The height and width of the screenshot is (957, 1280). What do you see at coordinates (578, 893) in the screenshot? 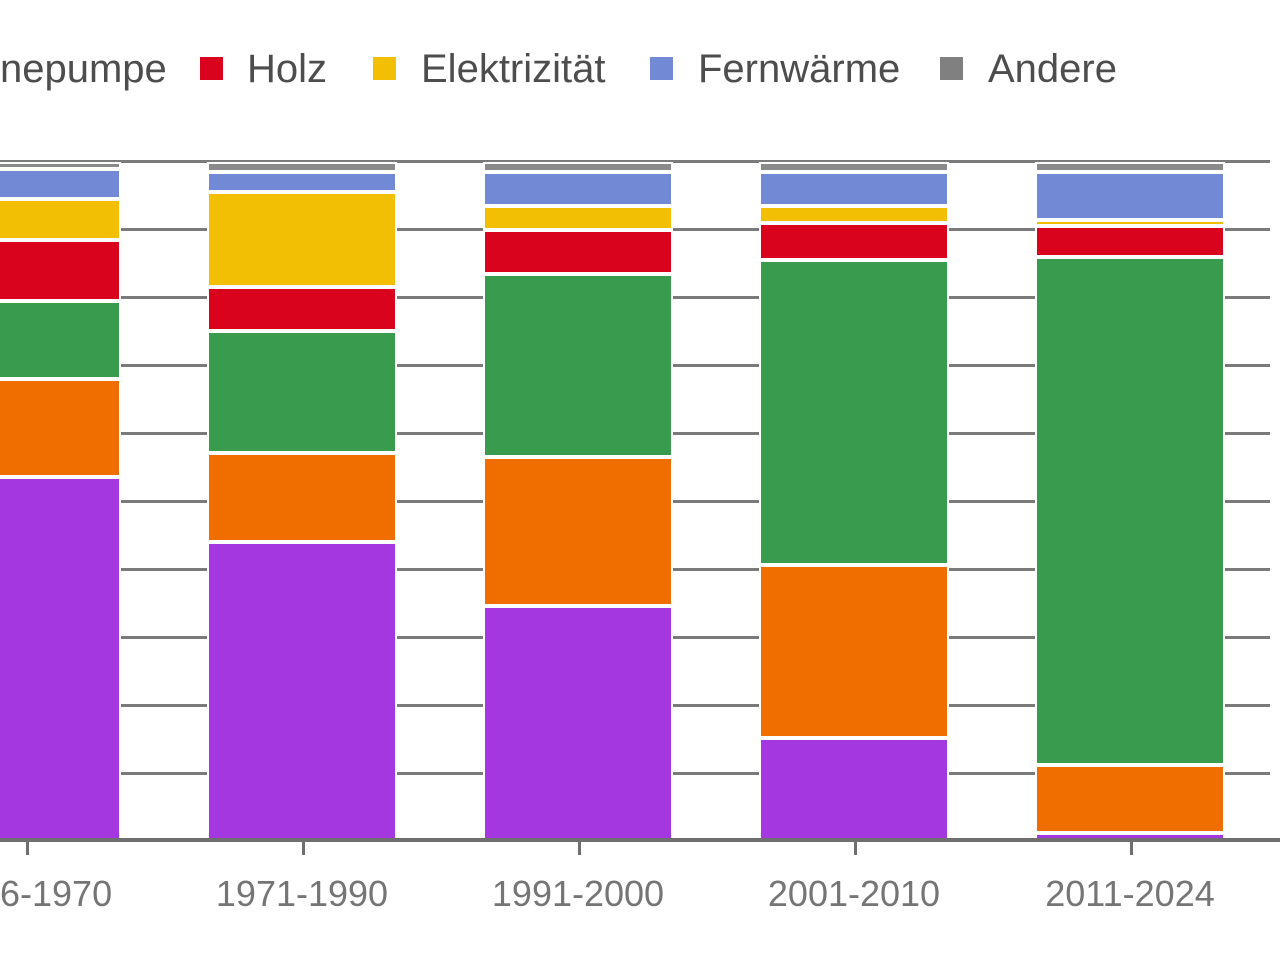
I see `x-axis-label: 1991-2000` at bounding box center [578, 893].